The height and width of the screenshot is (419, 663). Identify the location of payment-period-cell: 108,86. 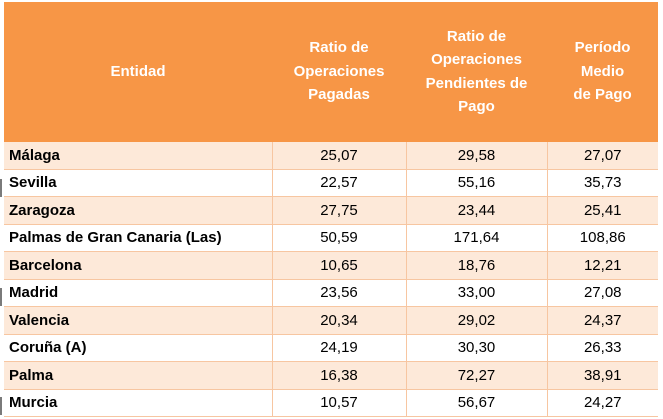
(602, 237).